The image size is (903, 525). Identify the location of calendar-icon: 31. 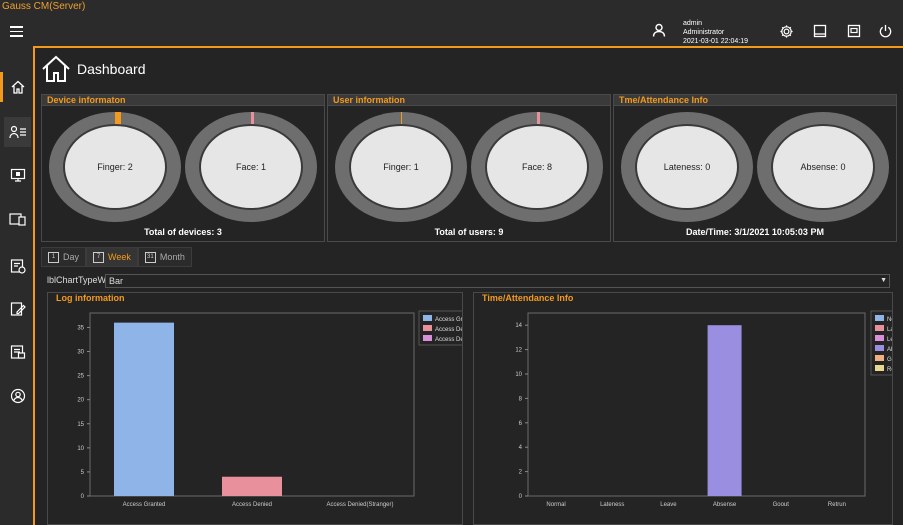
(150, 257).